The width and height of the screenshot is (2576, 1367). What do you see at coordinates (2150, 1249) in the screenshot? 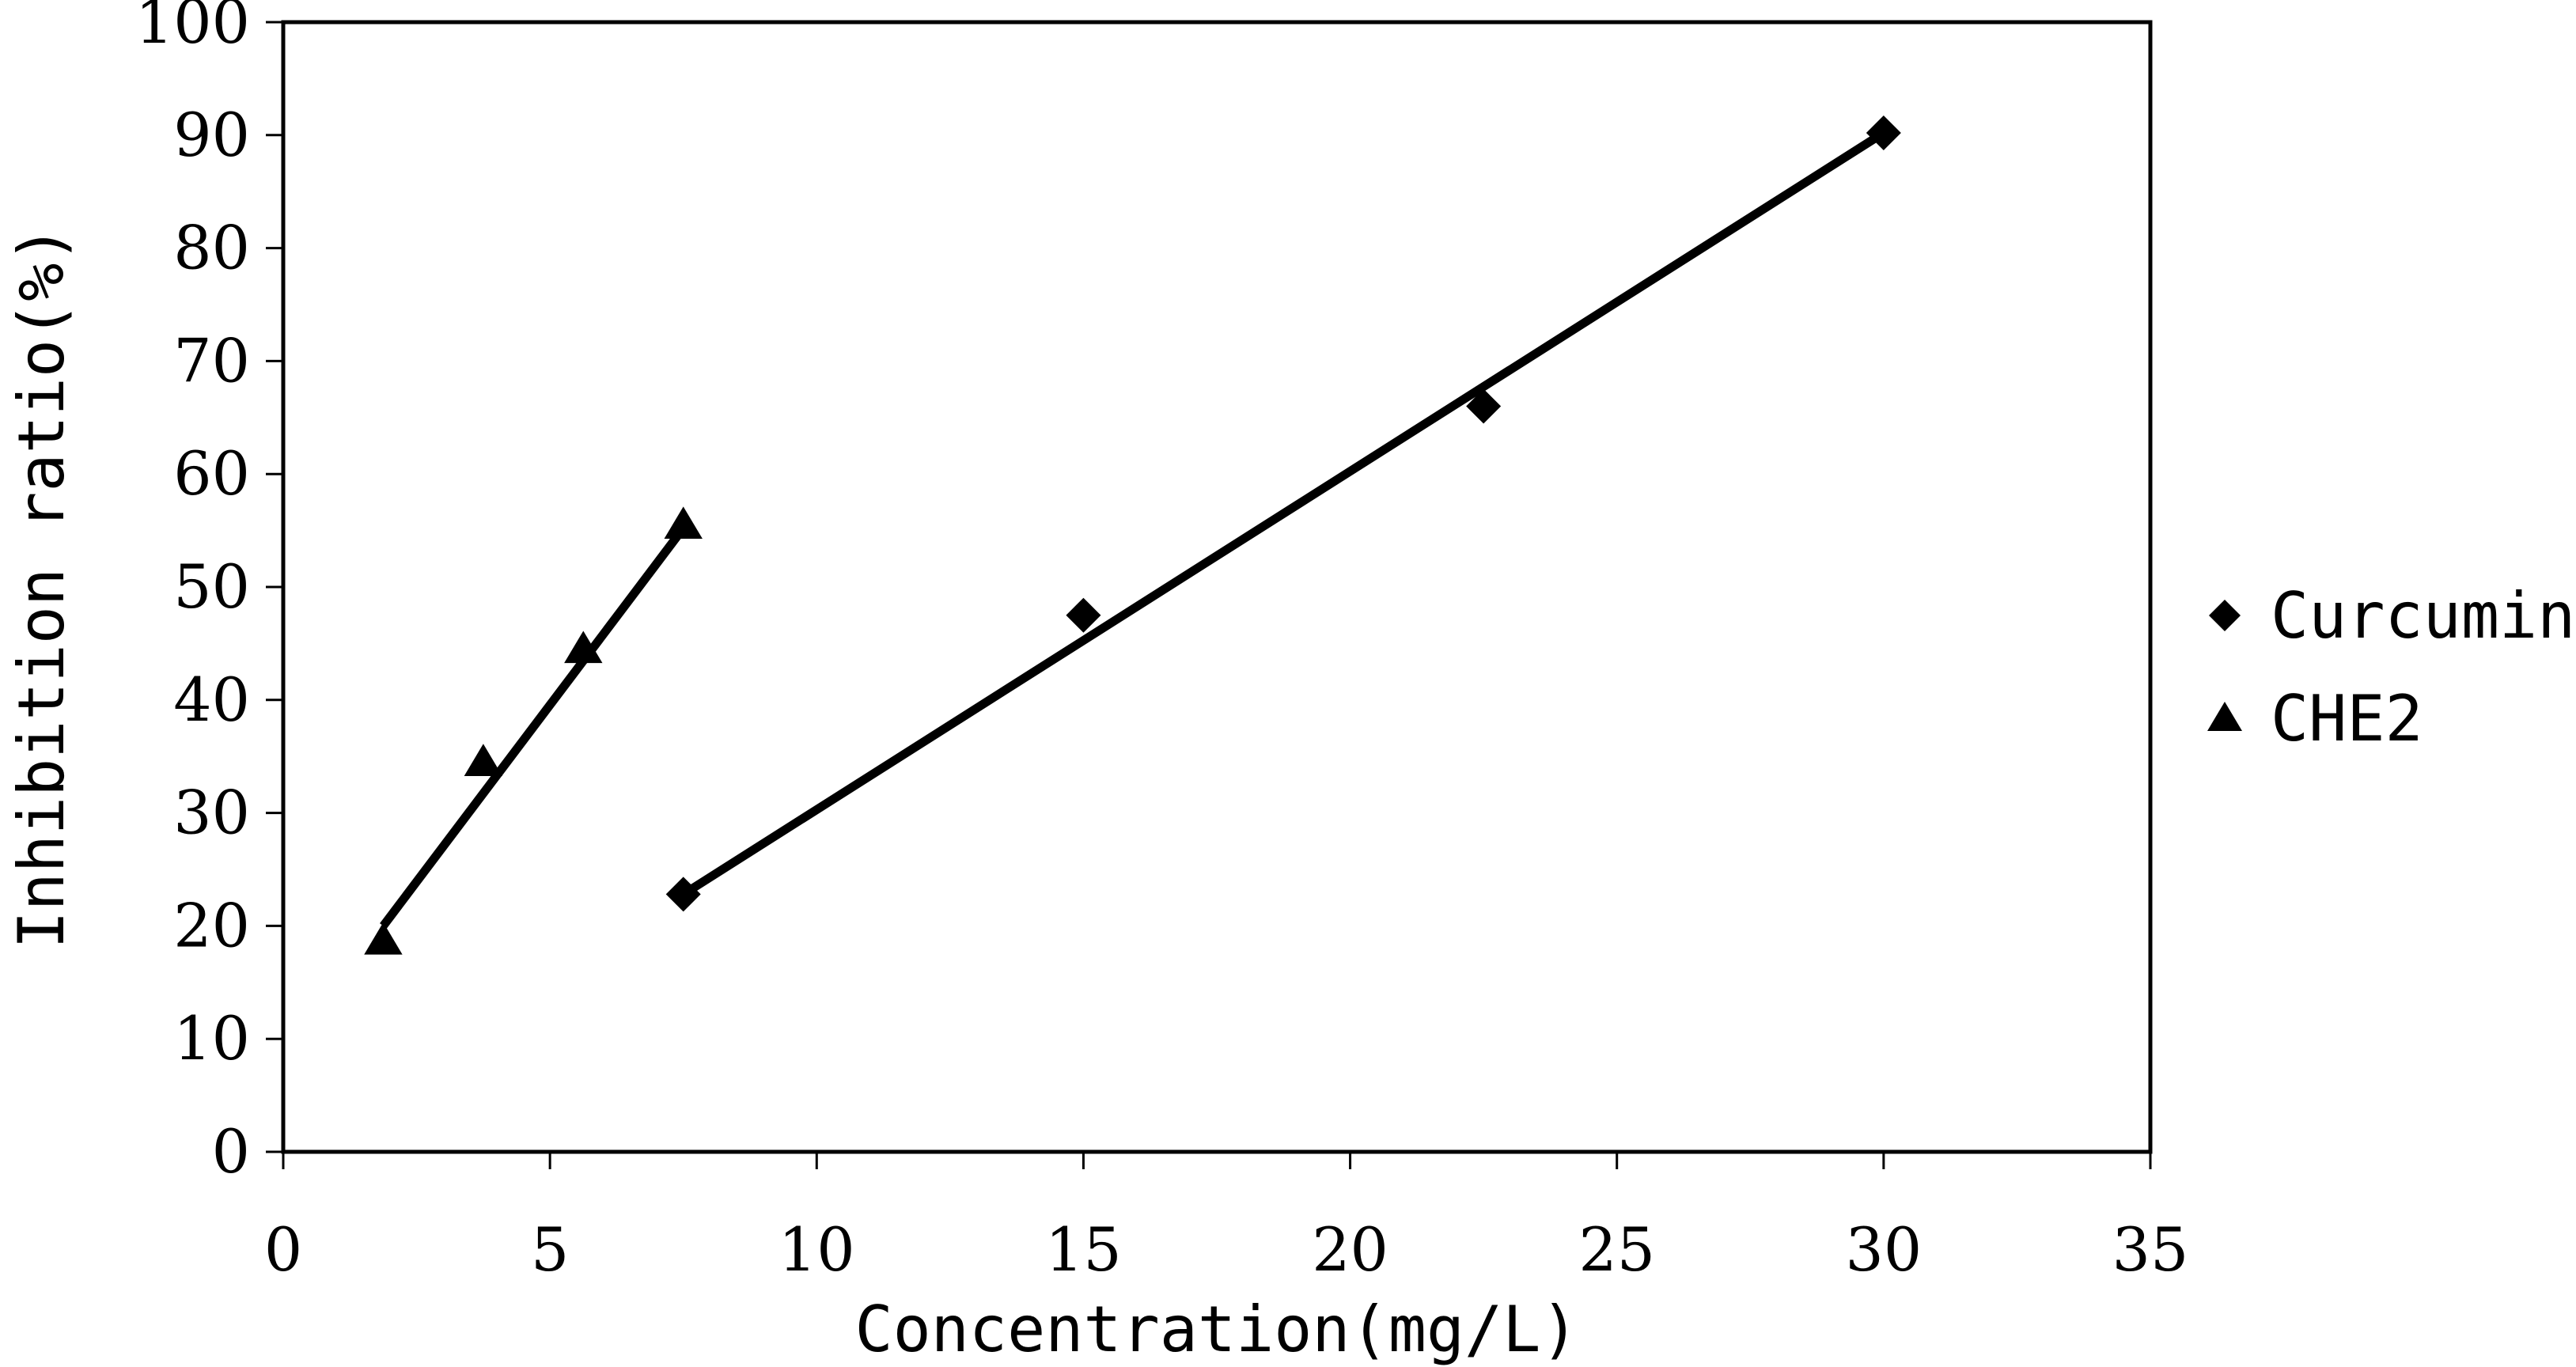
I see `x-tick-label: 35` at bounding box center [2150, 1249].